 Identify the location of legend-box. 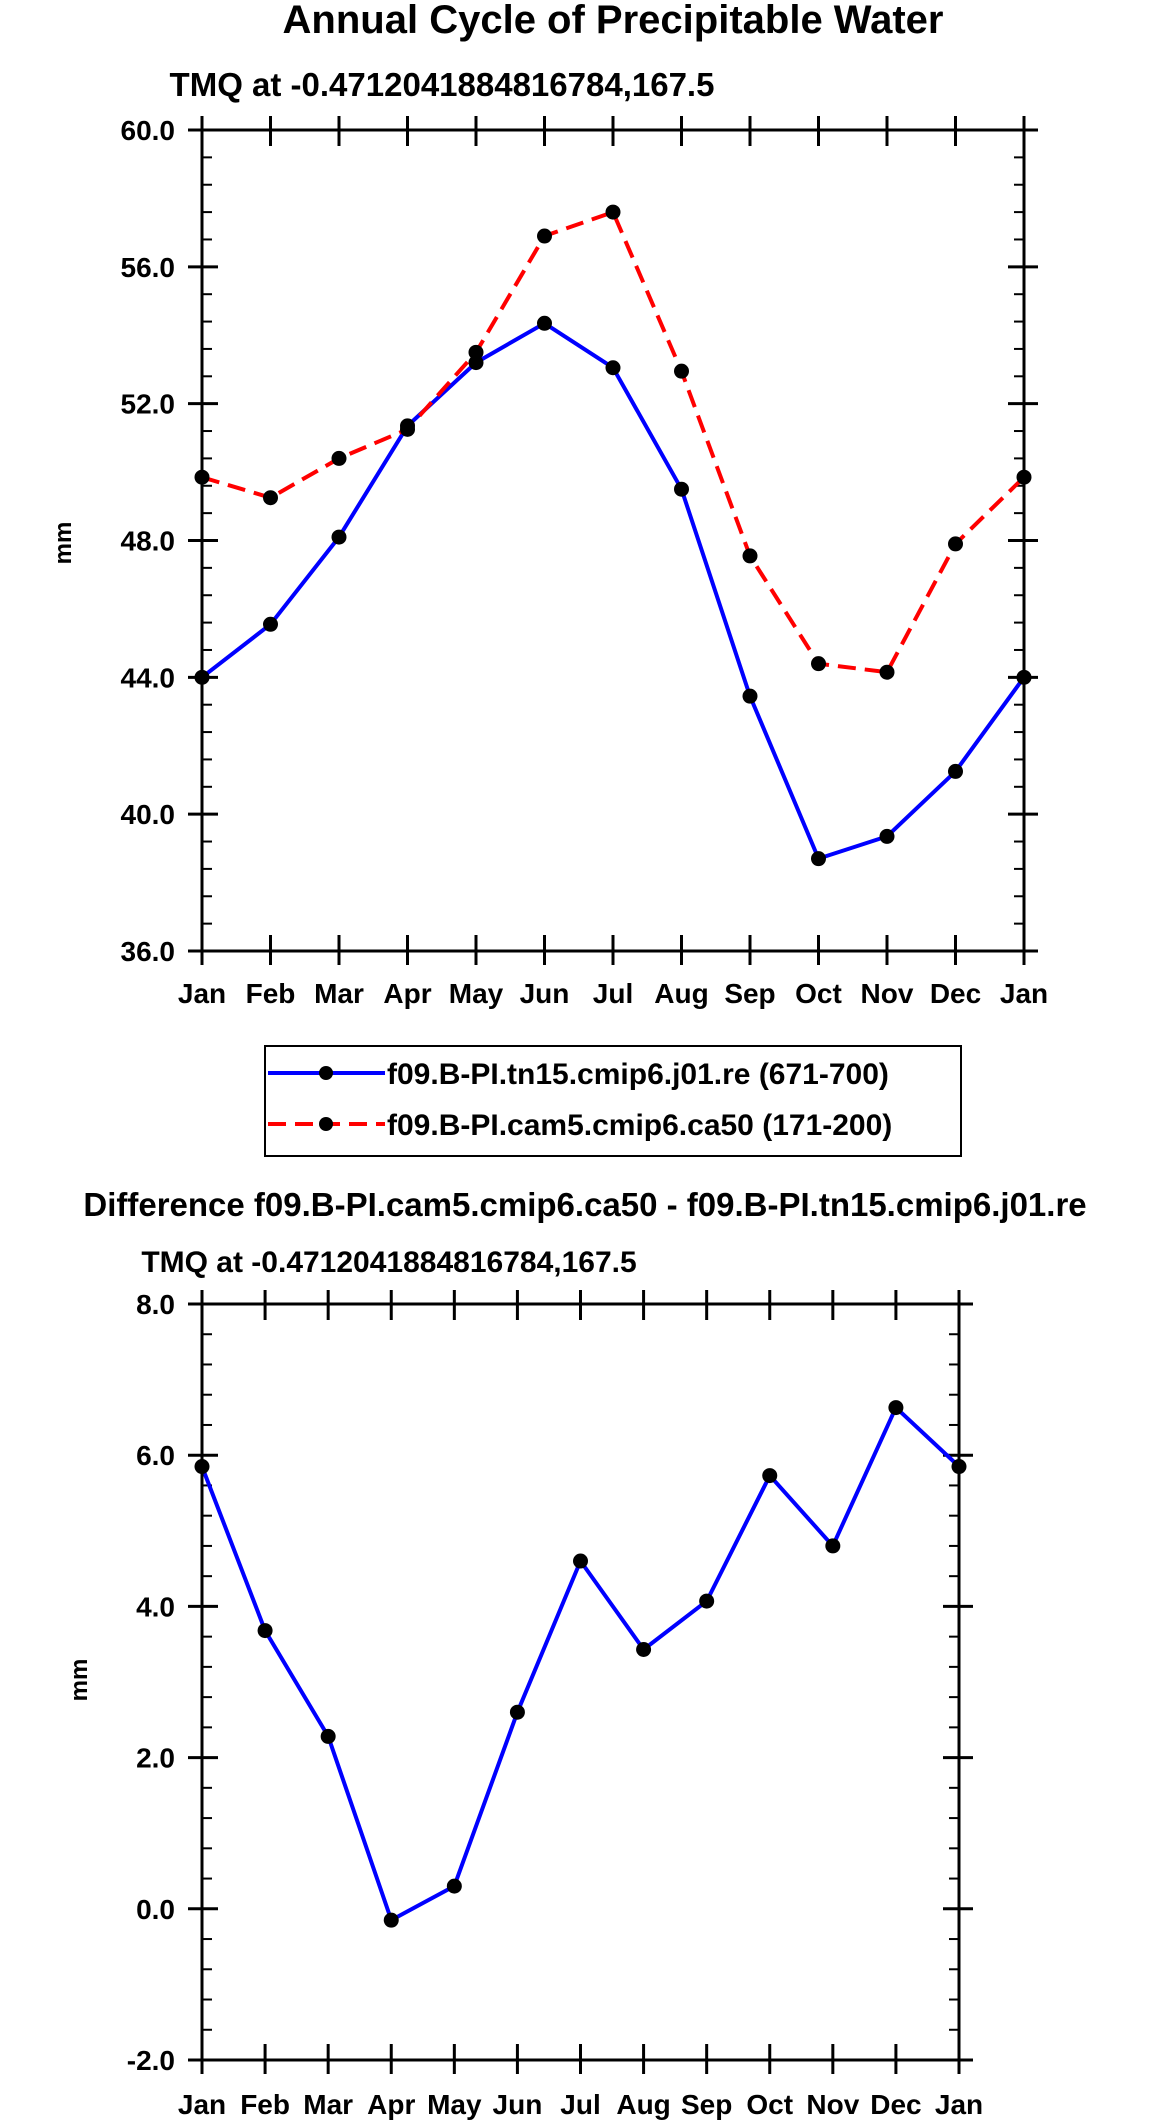
(613, 1101).